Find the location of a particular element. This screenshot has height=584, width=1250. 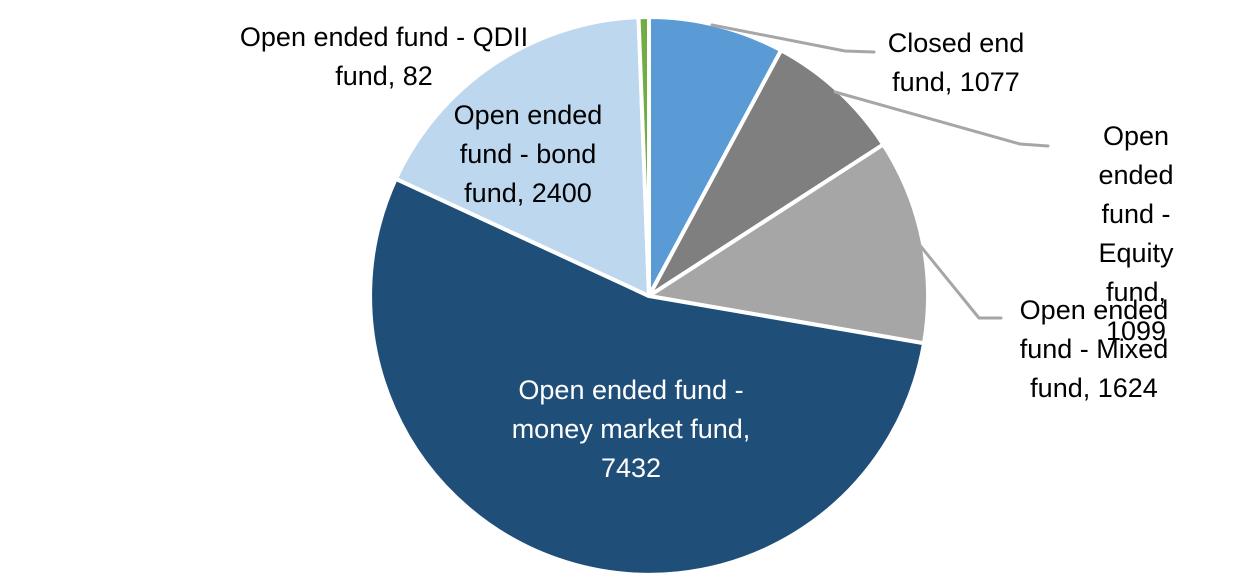

pie-slice-bond is located at coordinates (522, 156).